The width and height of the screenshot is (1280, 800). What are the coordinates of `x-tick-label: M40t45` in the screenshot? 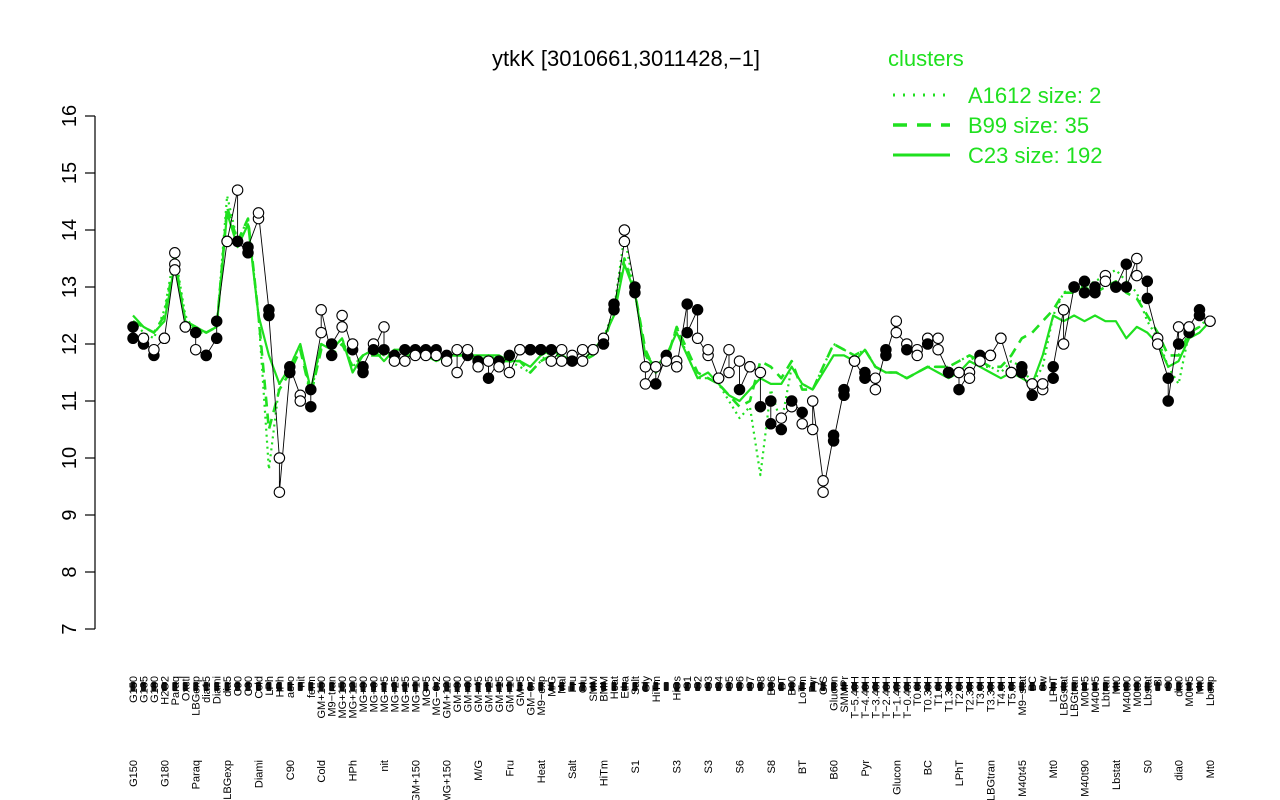 It's located at (1023, 778).